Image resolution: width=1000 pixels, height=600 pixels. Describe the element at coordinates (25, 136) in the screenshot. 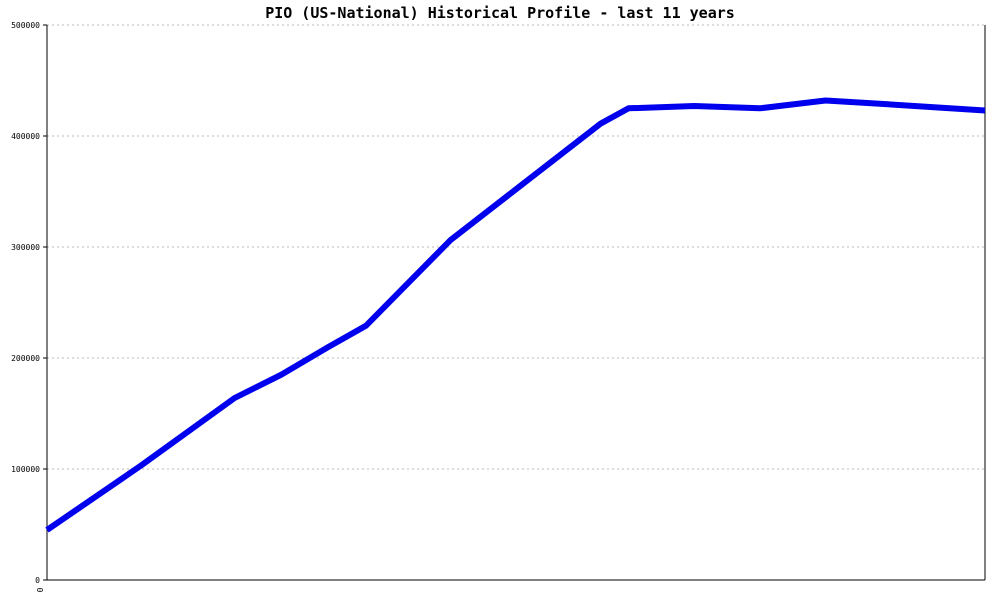

I see `y-tick-label-4: 400000` at that location.